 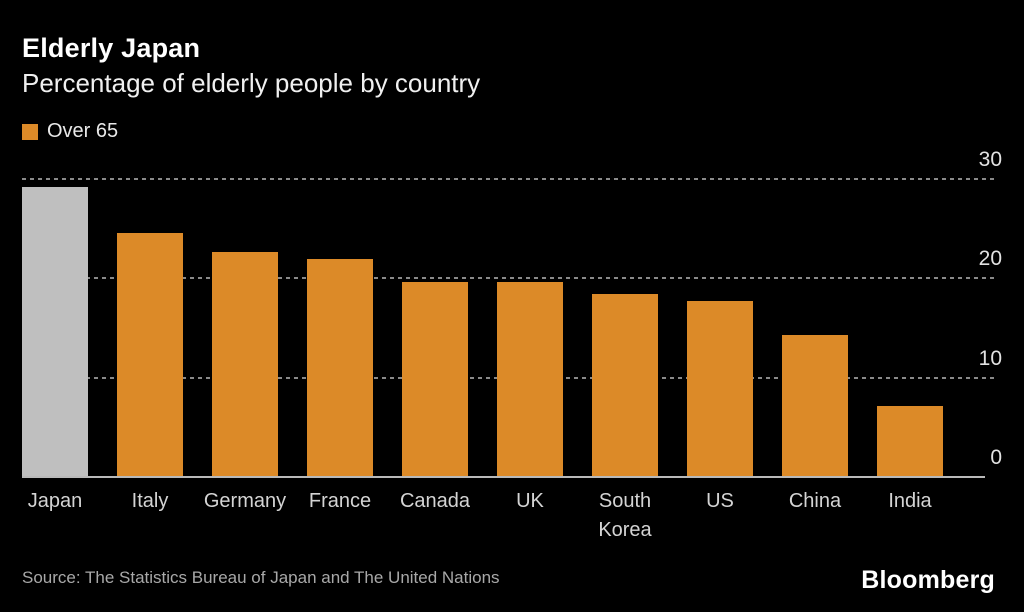 What do you see at coordinates (251, 83) in the screenshot?
I see `chart-subtitle: Percentage of elderly people by country` at bounding box center [251, 83].